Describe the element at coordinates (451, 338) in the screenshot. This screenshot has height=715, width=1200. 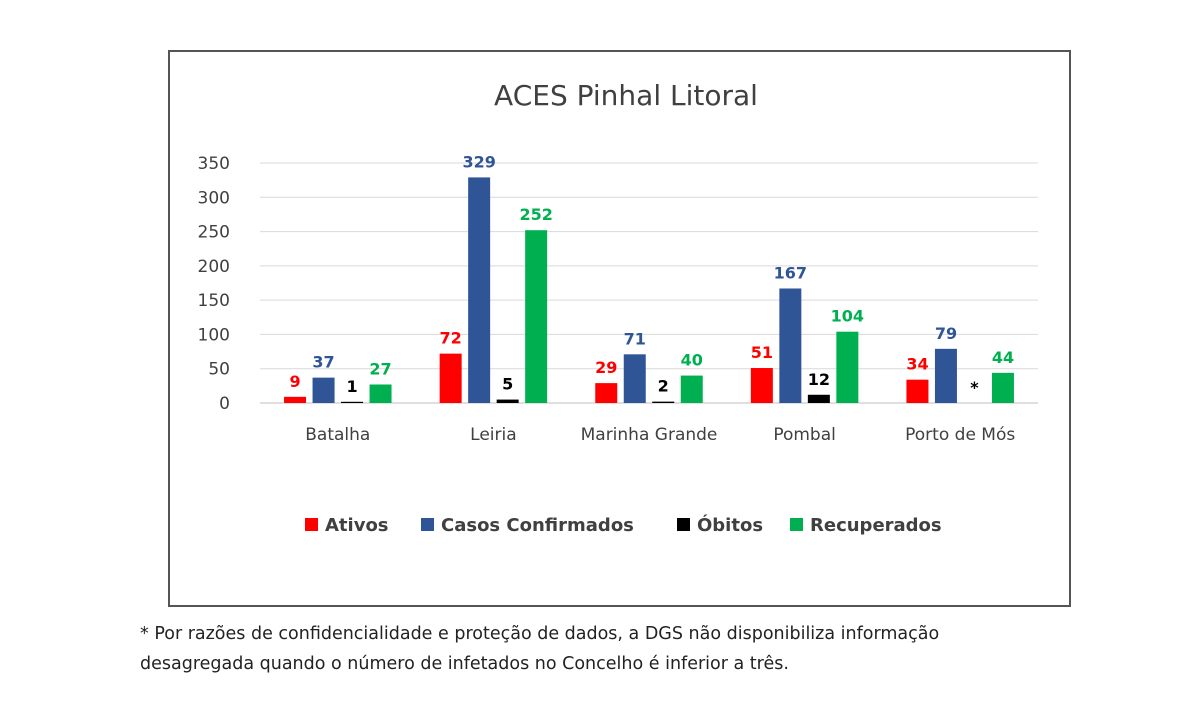
I see `data-label: 72` at that location.